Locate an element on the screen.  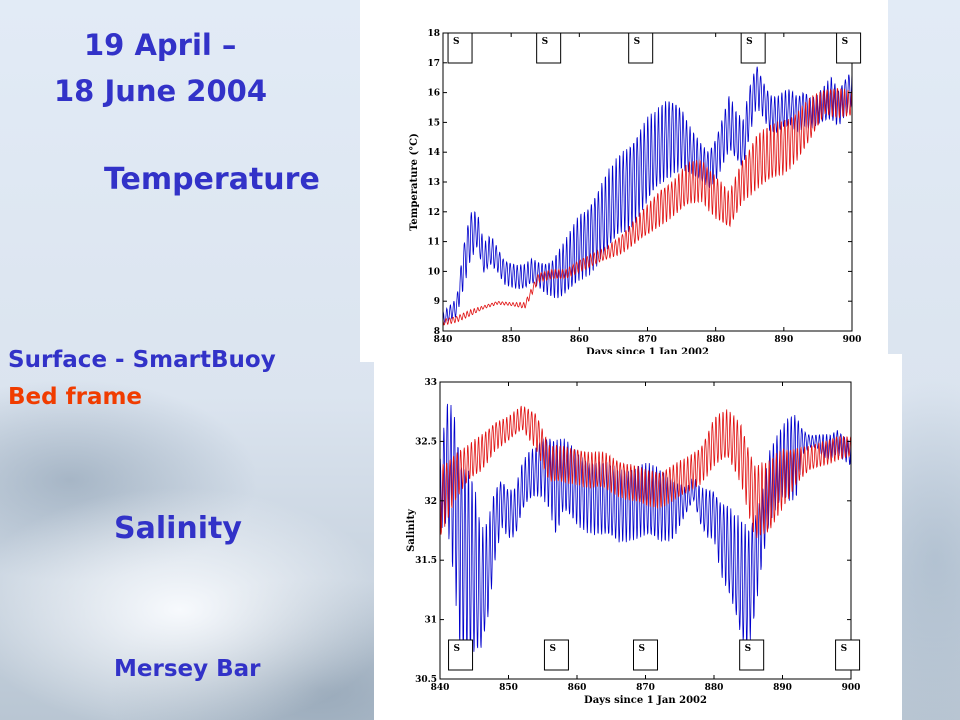
y-axis-label: Salinity is located at coordinates (411, 530).